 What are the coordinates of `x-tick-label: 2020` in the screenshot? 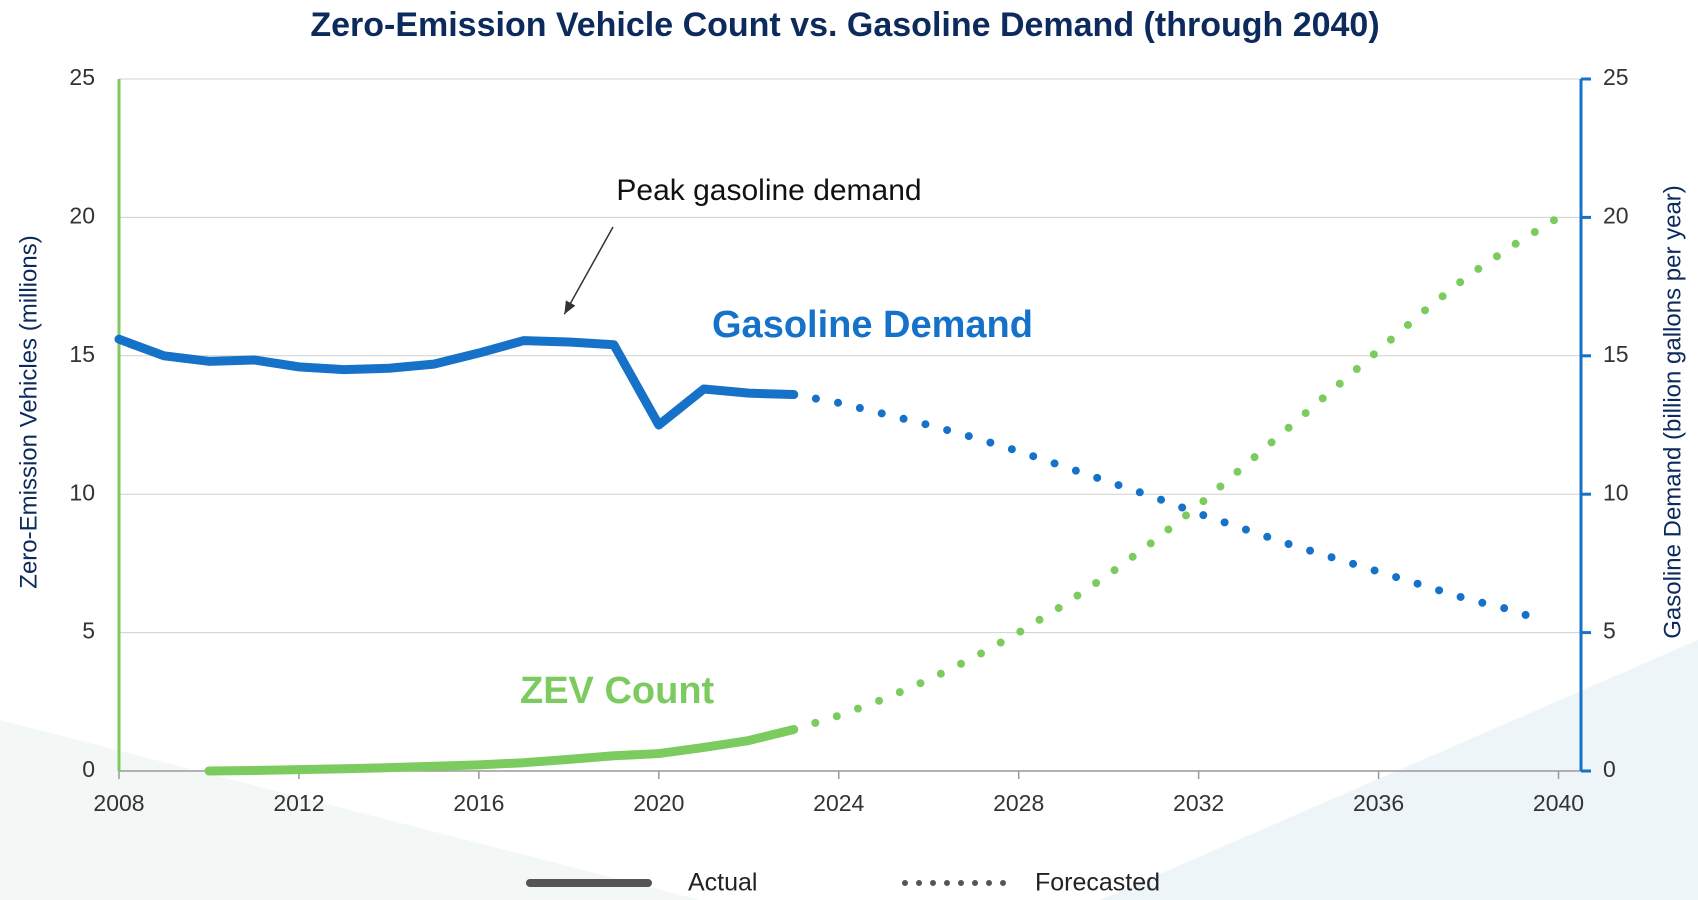 It's located at (658, 803).